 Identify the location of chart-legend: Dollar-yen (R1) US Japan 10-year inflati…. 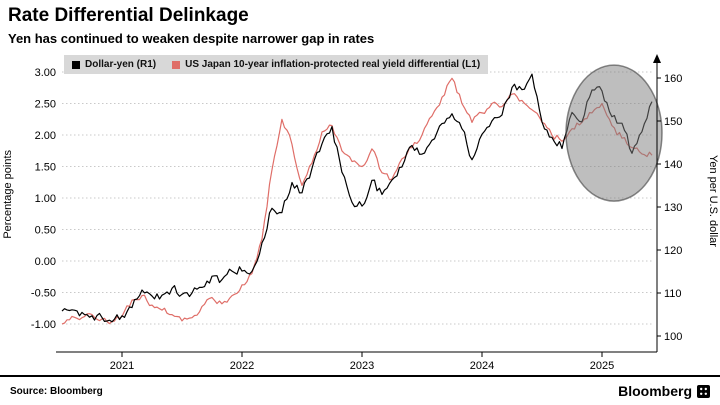
(276, 64).